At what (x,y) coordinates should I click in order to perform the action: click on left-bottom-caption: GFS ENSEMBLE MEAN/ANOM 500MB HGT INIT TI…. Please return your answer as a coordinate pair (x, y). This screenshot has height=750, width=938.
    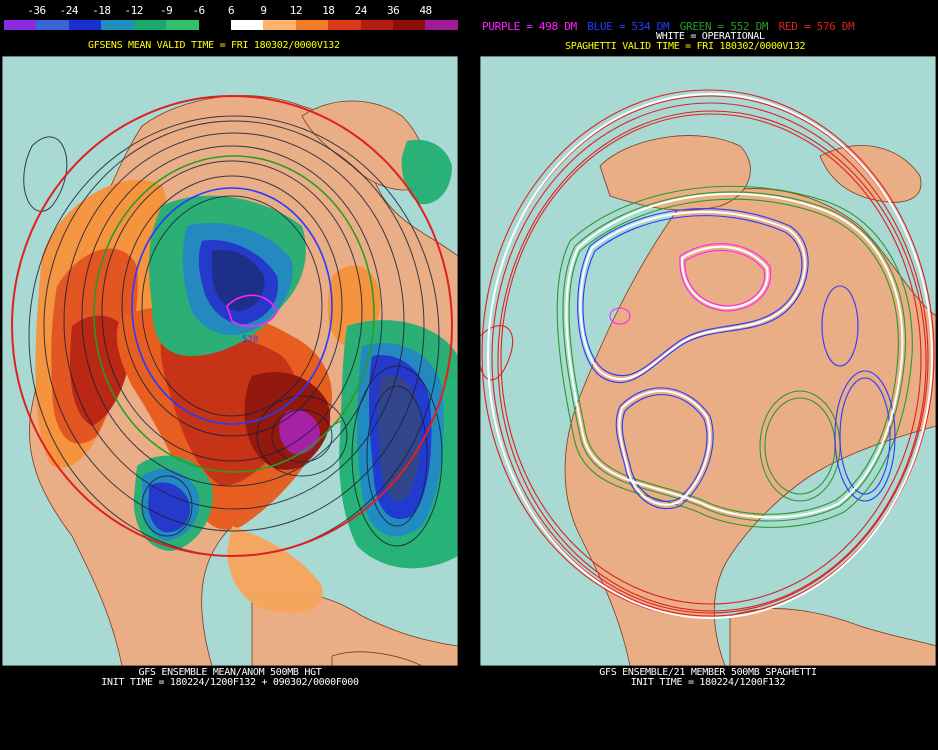
    Looking at the image, I should click on (230, 678).